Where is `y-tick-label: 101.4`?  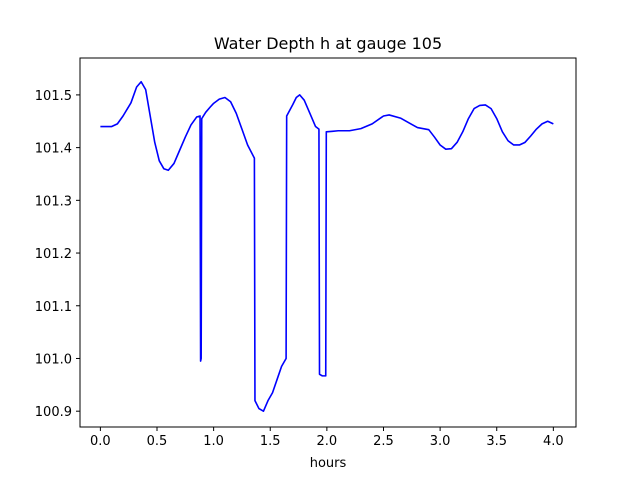 y-tick-label: 101.4 is located at coordinates (53, 149).